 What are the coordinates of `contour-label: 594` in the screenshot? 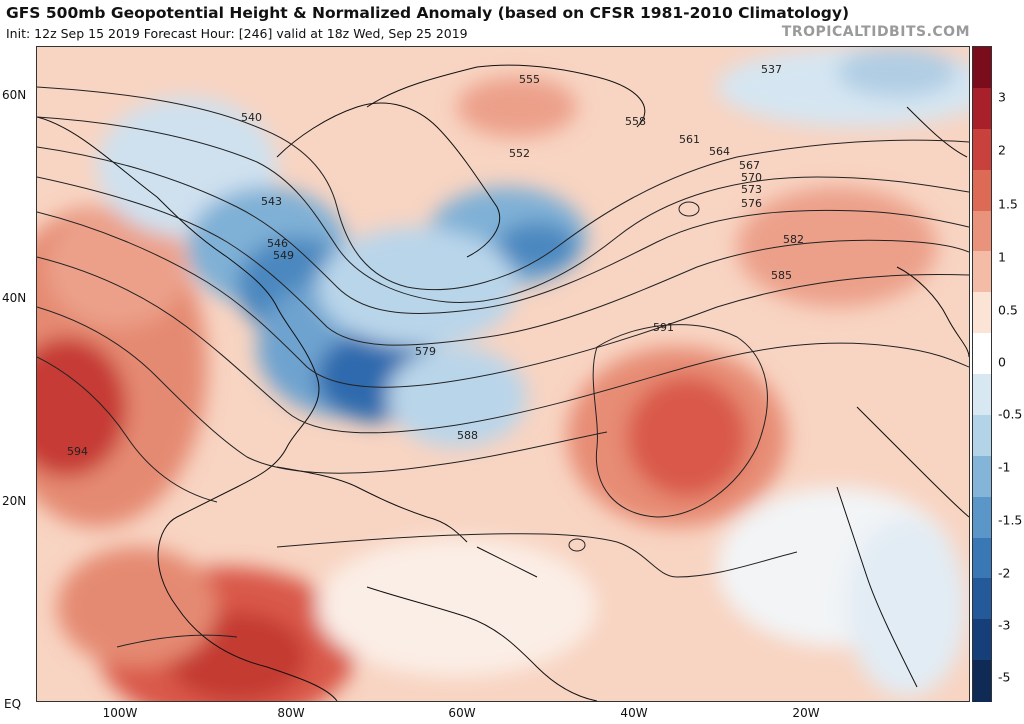 It's located at (77, 451).